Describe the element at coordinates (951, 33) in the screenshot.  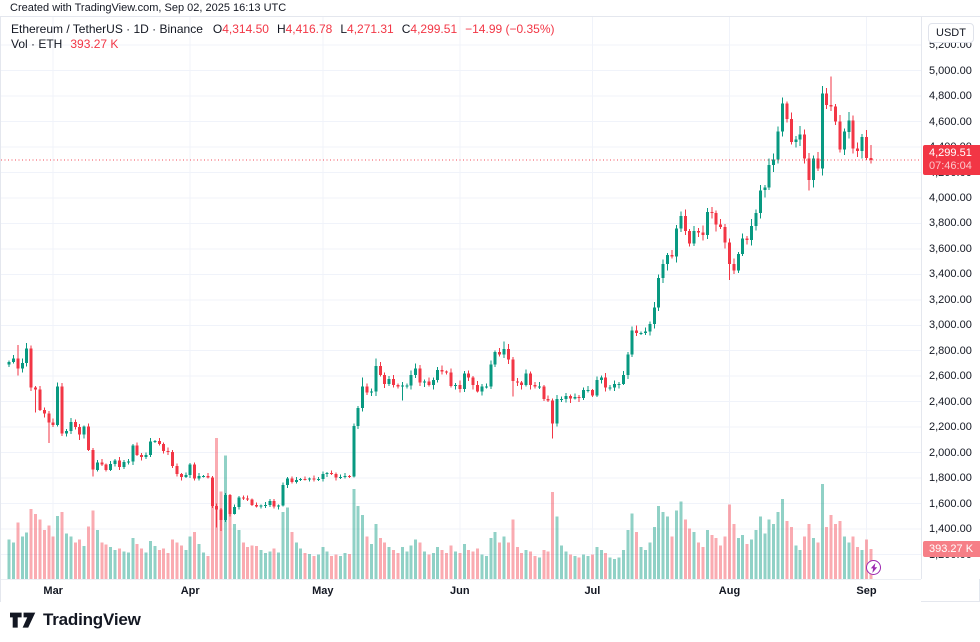
I see `currency-toggle-button: USDT` at that location.